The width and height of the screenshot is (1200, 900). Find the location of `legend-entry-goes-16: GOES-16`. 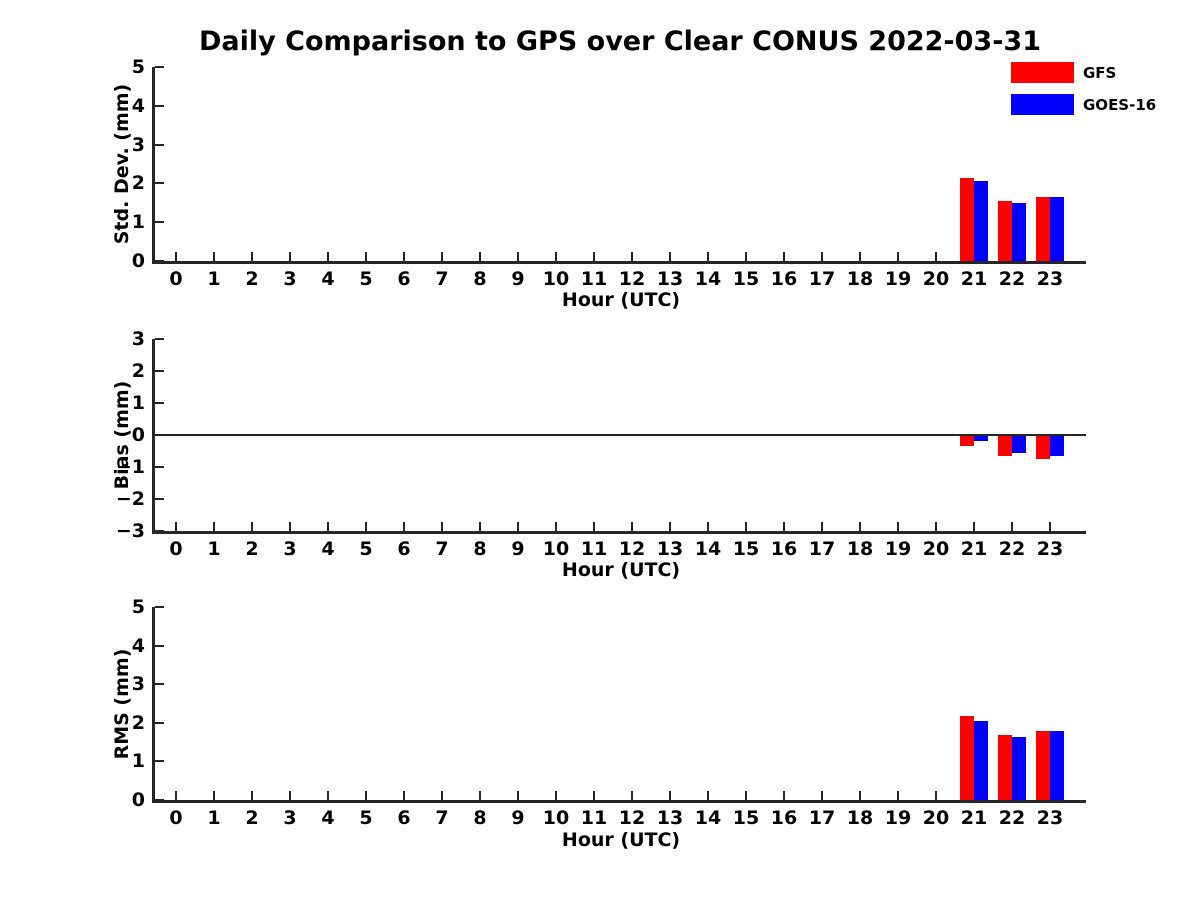

legend-entry-goes-16: GOES-16 is located at coordinates (1083, 104).